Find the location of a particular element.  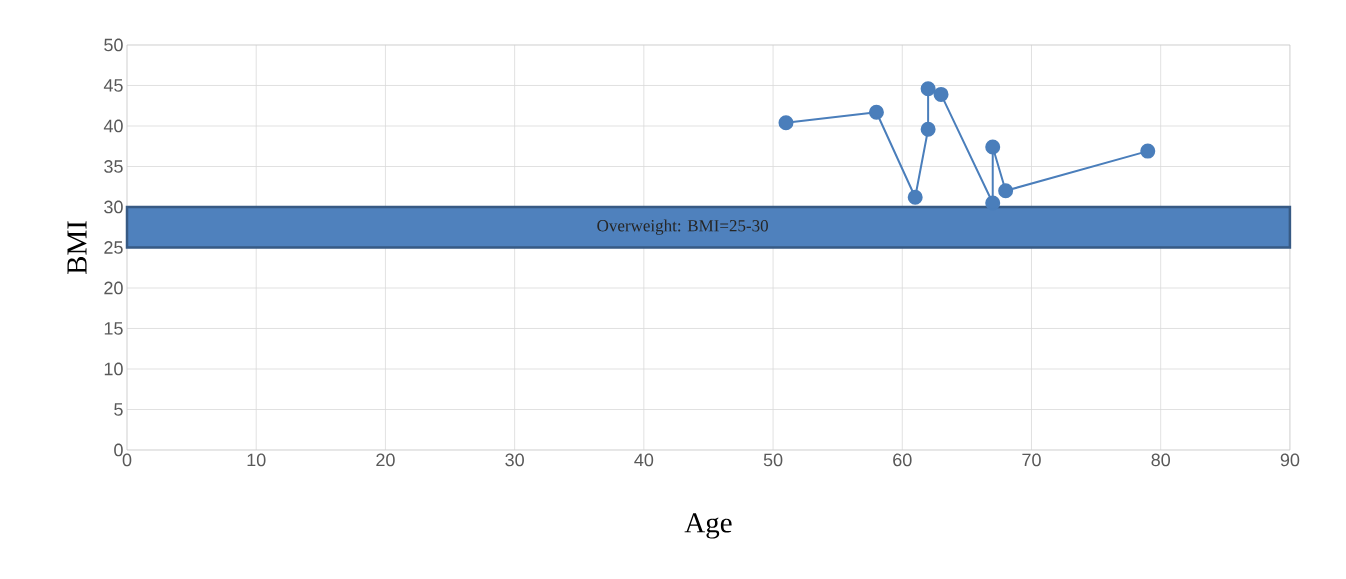

y-axis-title: BMI is located at coordinates (77, 248).